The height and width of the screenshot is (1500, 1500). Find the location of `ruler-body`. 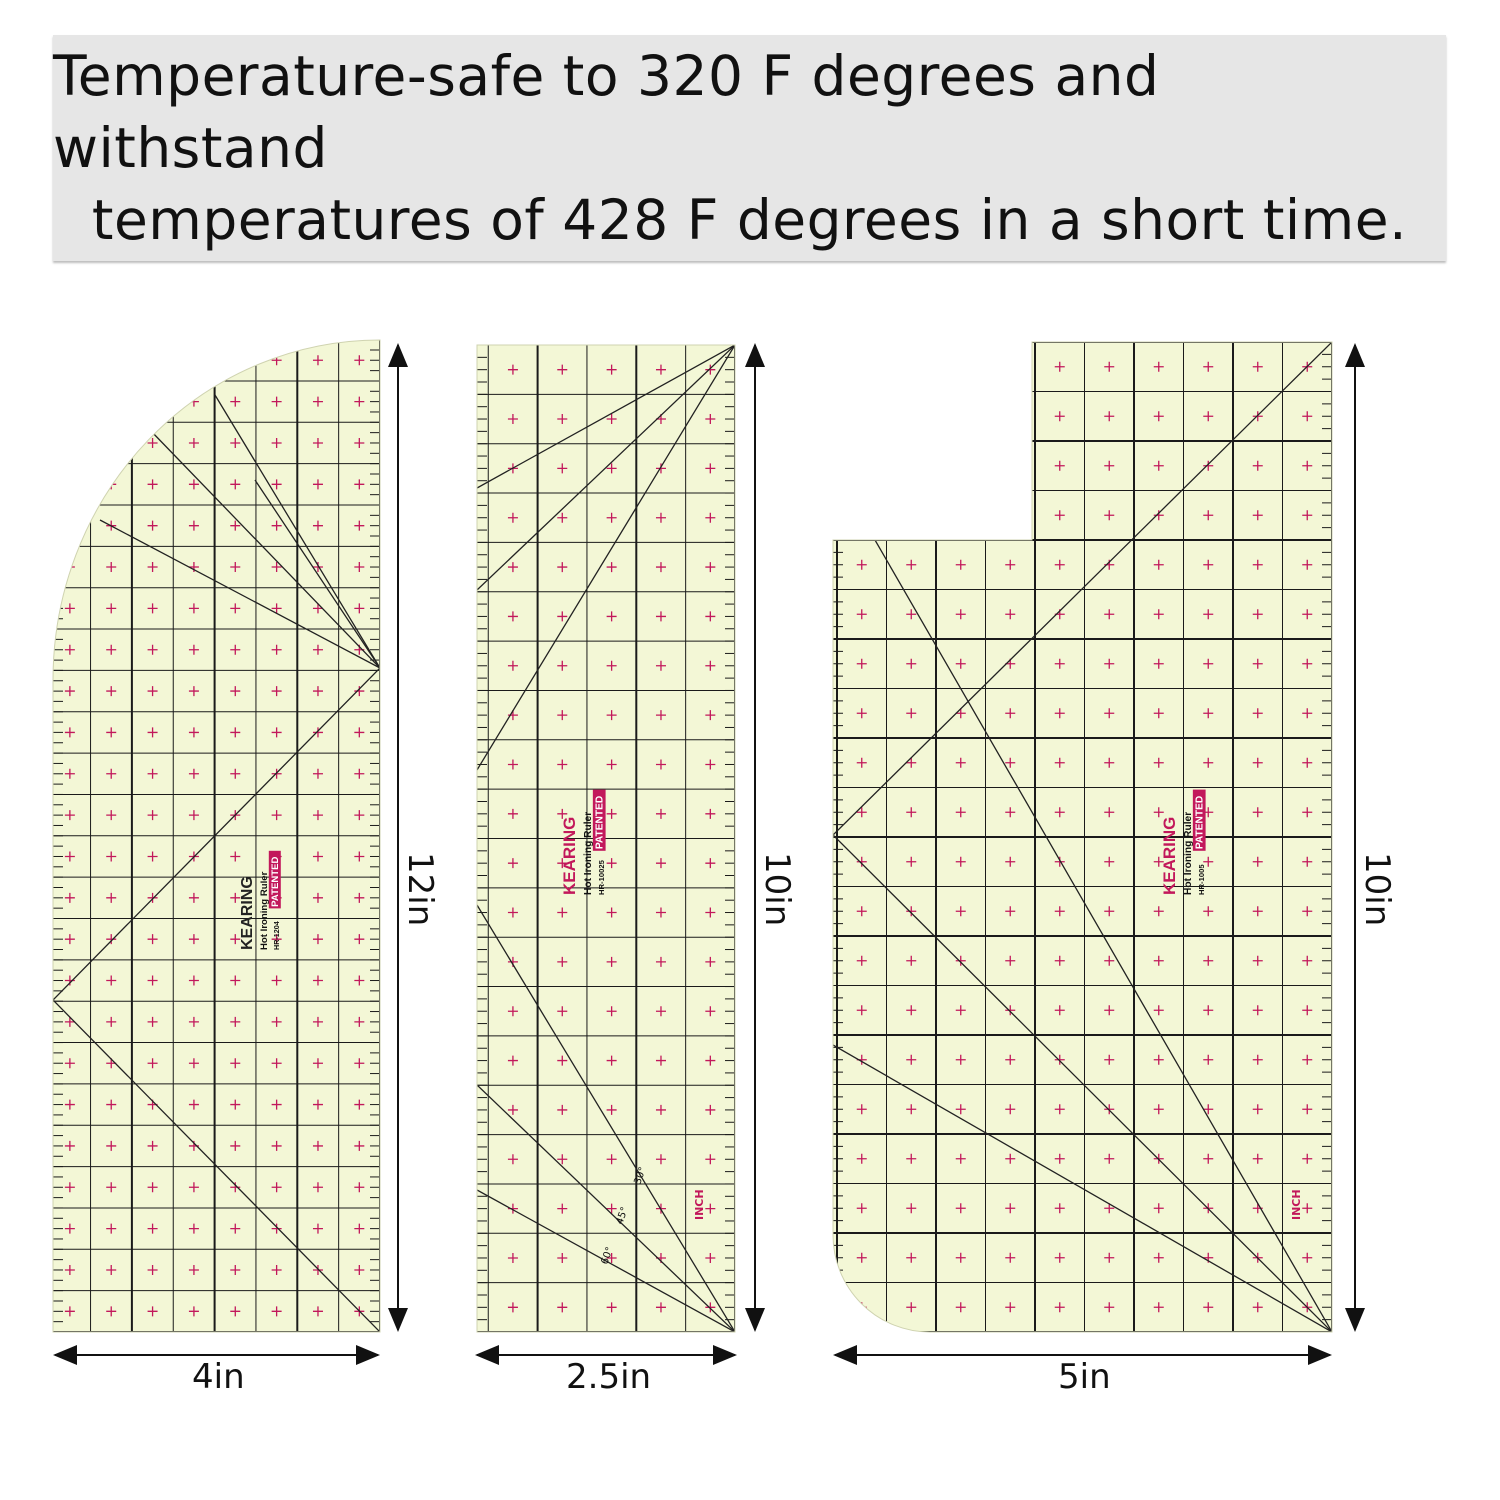

ruler-body is located at coordinates (216, 836).